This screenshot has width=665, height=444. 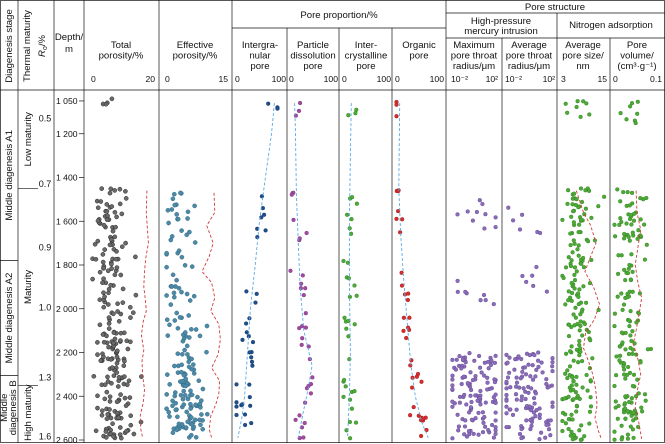 I want to click on maturity-label: Low maturity, so click(x=28, y=139).